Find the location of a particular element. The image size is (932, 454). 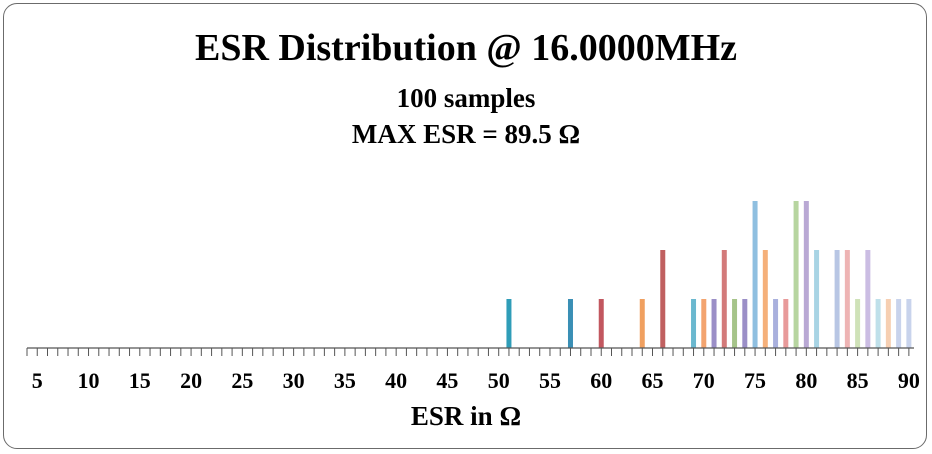

x-tick-label: 90 is located at coordinates (909, 380).